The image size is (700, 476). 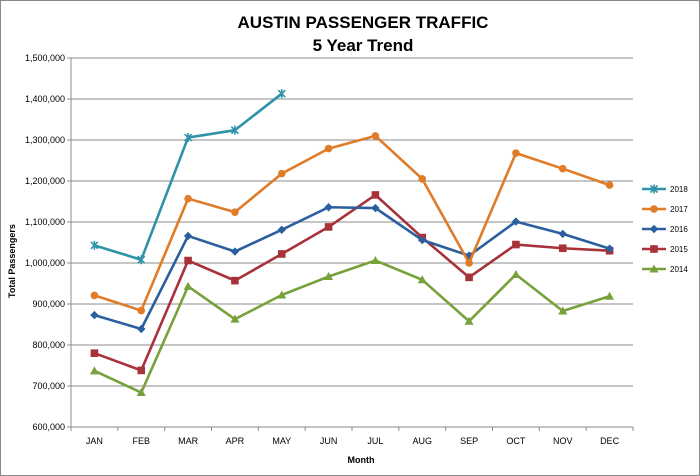 What do you see at coordinates (352, 436) in the screenshot?
I see `x-axis-ticks: JAN FEB MAR APR MAY JUN JUL AUG SEP OCT NOV DEC` at bounding box center [352, 436].